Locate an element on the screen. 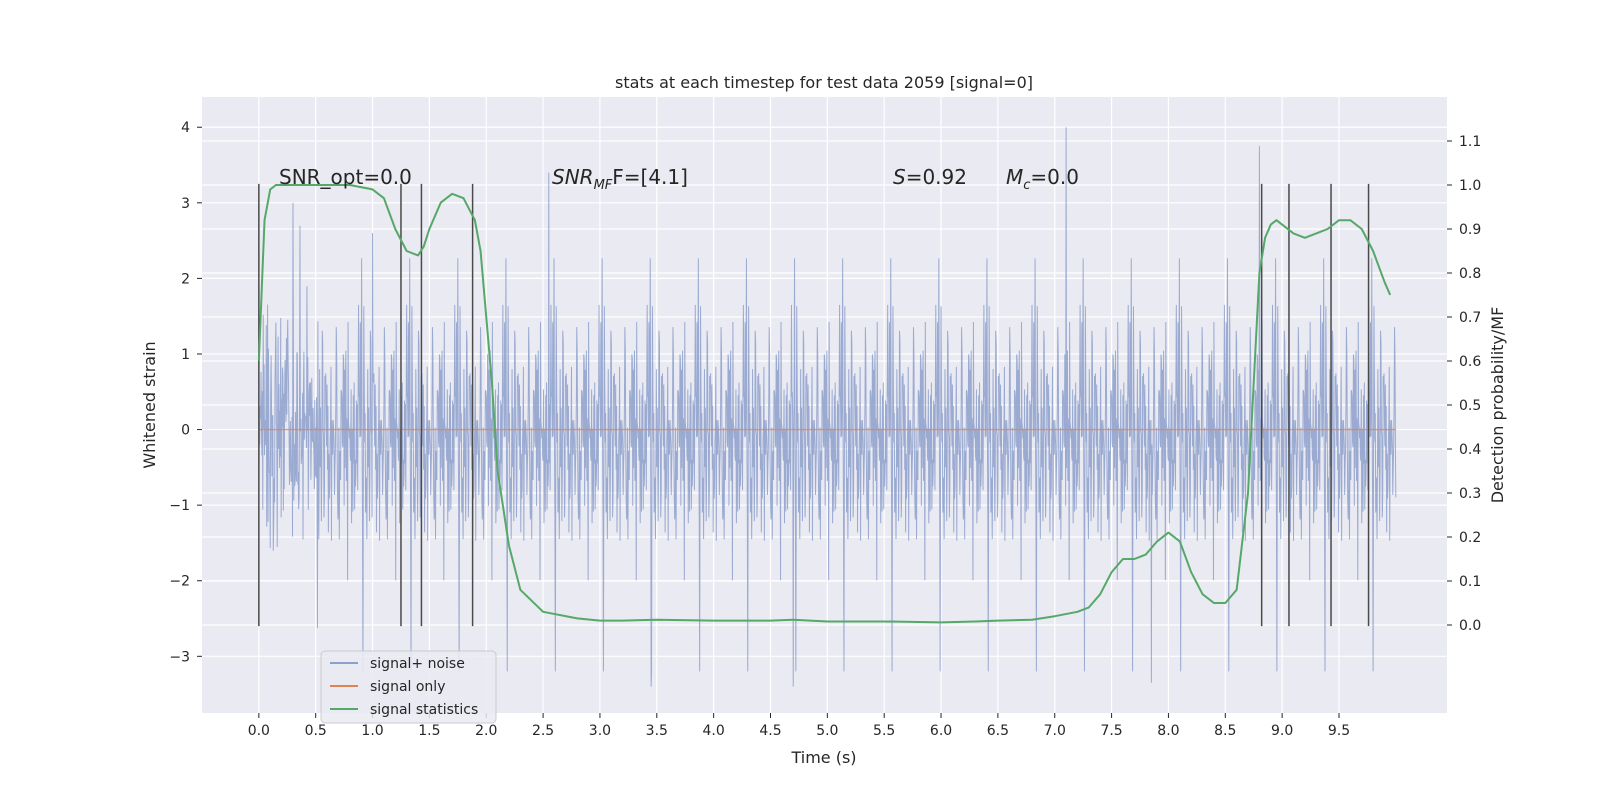  annotation-snr-opt: SNR_opt=0.0 is located at coordinates (345, 177).